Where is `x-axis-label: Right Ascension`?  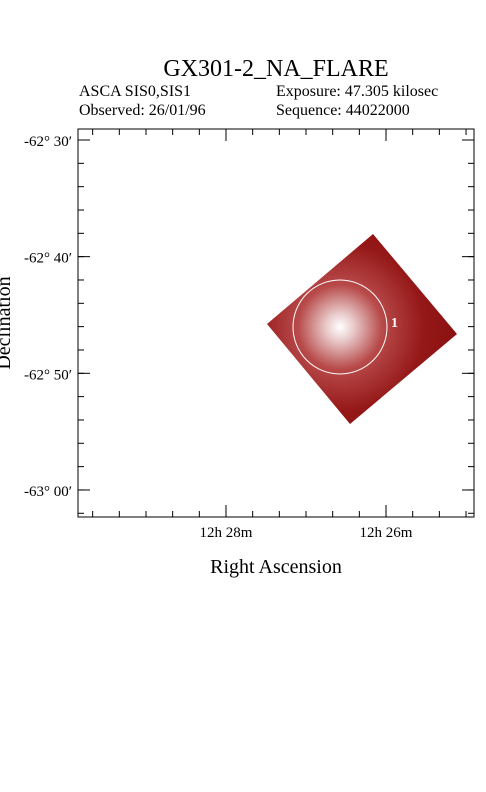 x-axis-label: Right Ascension is located at coordinates (276, 567).